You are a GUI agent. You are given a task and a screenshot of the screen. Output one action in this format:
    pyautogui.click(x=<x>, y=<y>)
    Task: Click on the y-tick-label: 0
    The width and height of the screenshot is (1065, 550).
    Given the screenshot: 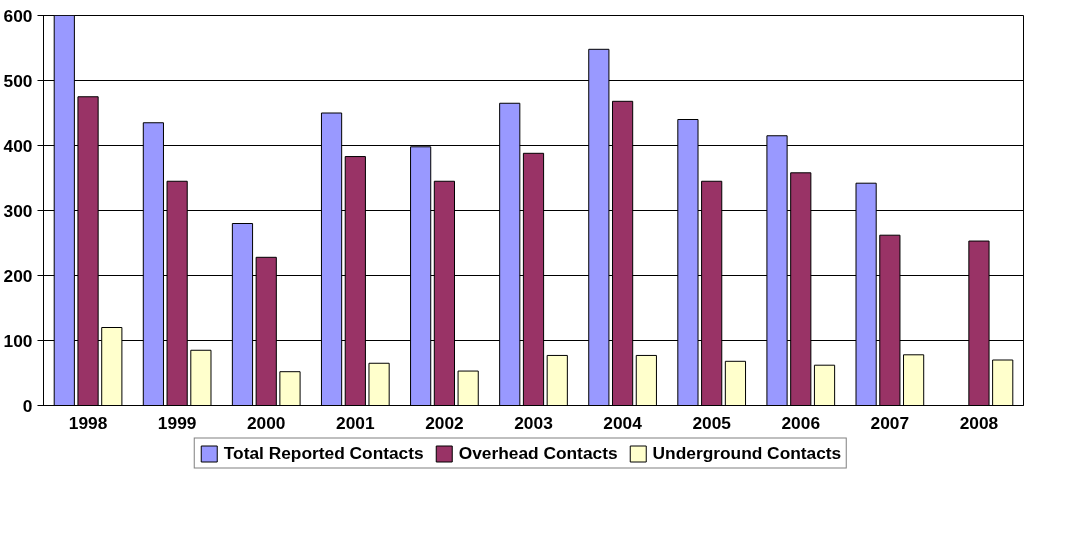 What is the action you would take?
    pyautogui.click(x=27, y=405)
    